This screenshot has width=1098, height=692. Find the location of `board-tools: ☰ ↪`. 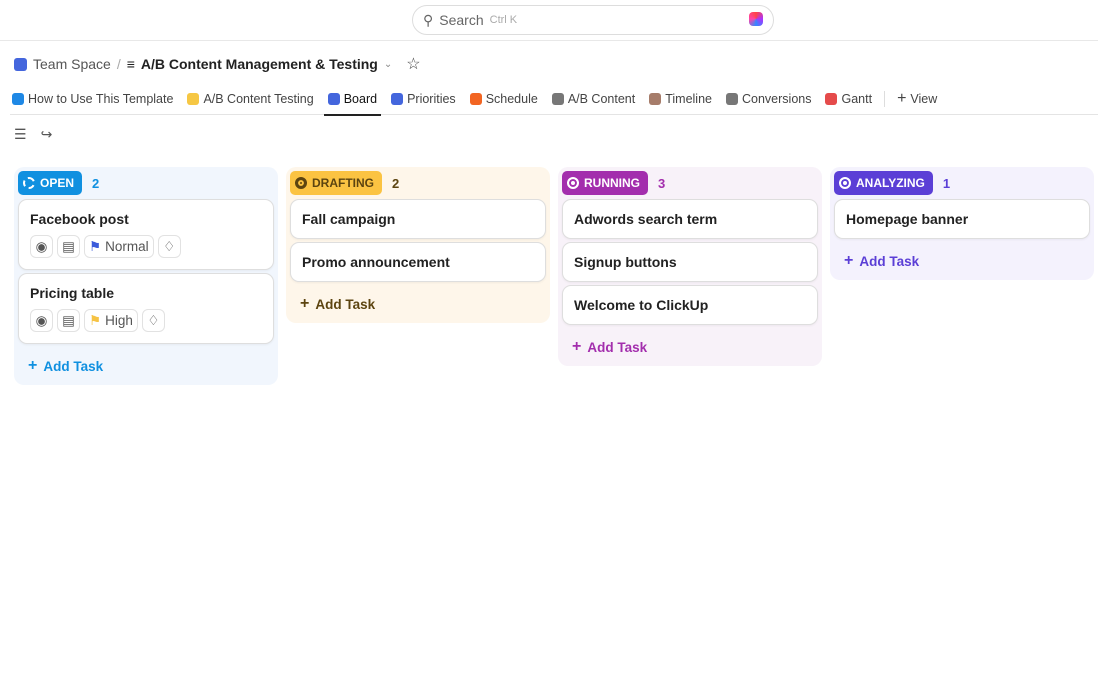

board-tools: ☰ ↪ is located at coordinates (33, 134).